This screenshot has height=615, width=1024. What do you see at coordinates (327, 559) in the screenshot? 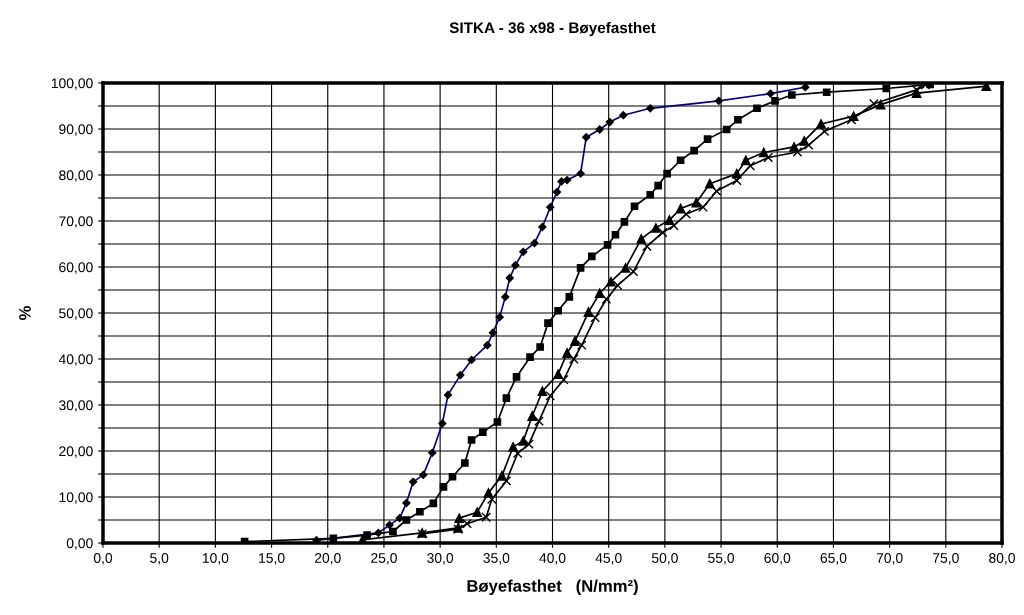
I see `x-tick-label: 20,0` at bounding box center [327, 559].